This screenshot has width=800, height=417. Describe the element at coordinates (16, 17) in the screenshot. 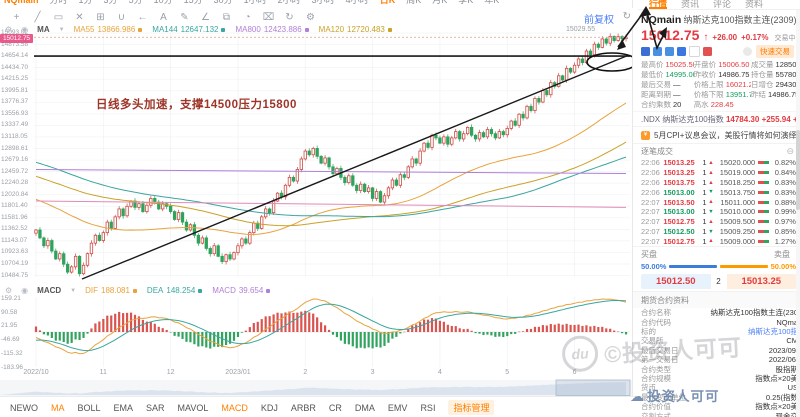

I see `crosshair-tool: +` at that location.